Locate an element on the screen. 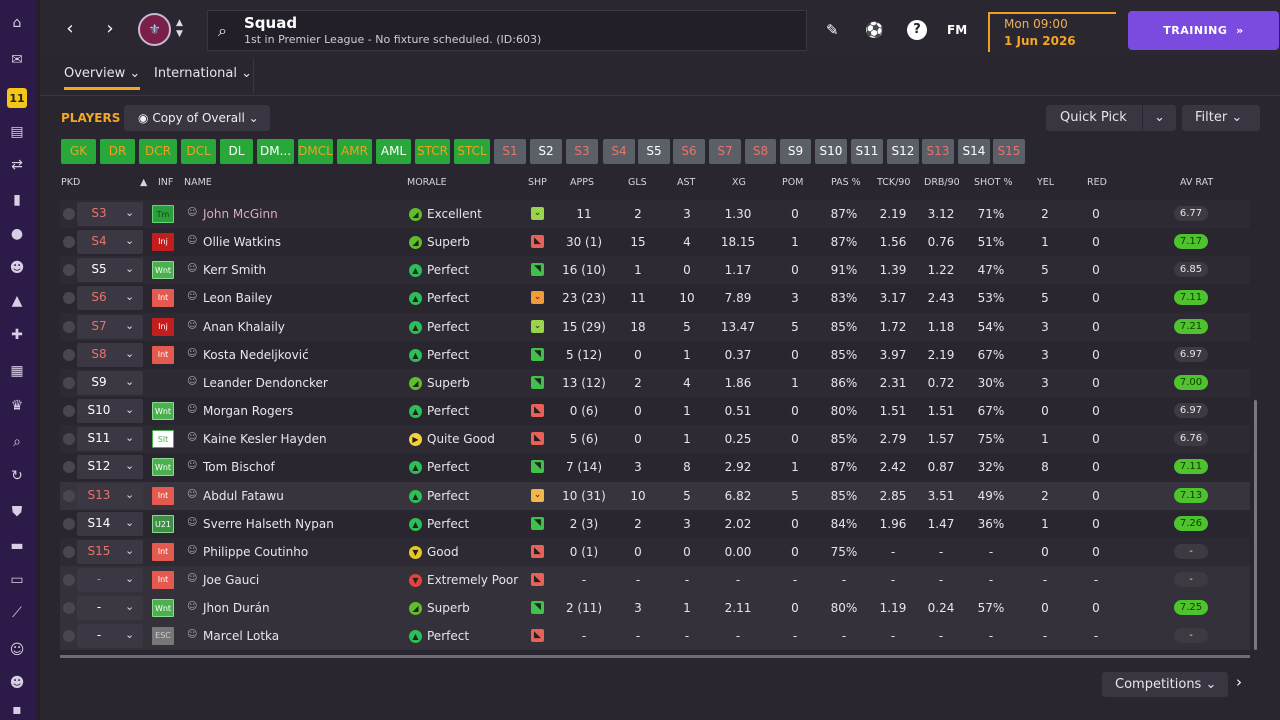 The height and width of the screenshot is (720, 1280). position-chip-dcl: DCL is located at coordinates (198, 151).